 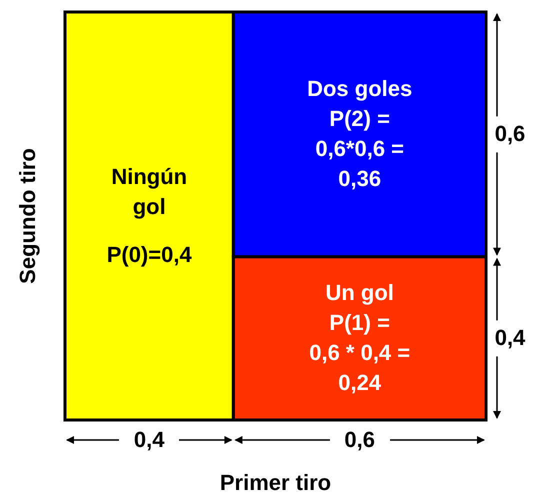 What do you see at coordinates (359, 353) in the screenshot?
I see `data-label: P(1) = 0,6 * 0,4 = 0,24` at bounding box center [359, 353].